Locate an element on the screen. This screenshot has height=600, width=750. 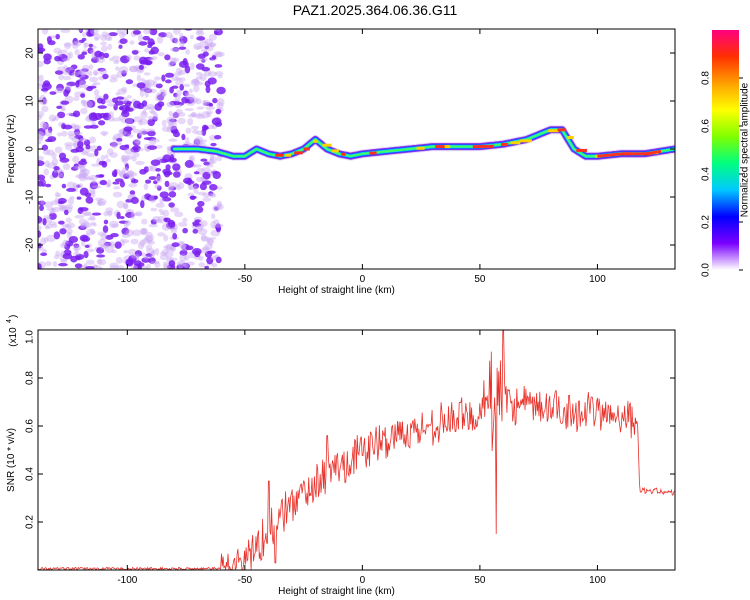
y-tick-label: 20 is located at coordinates (30, 53).